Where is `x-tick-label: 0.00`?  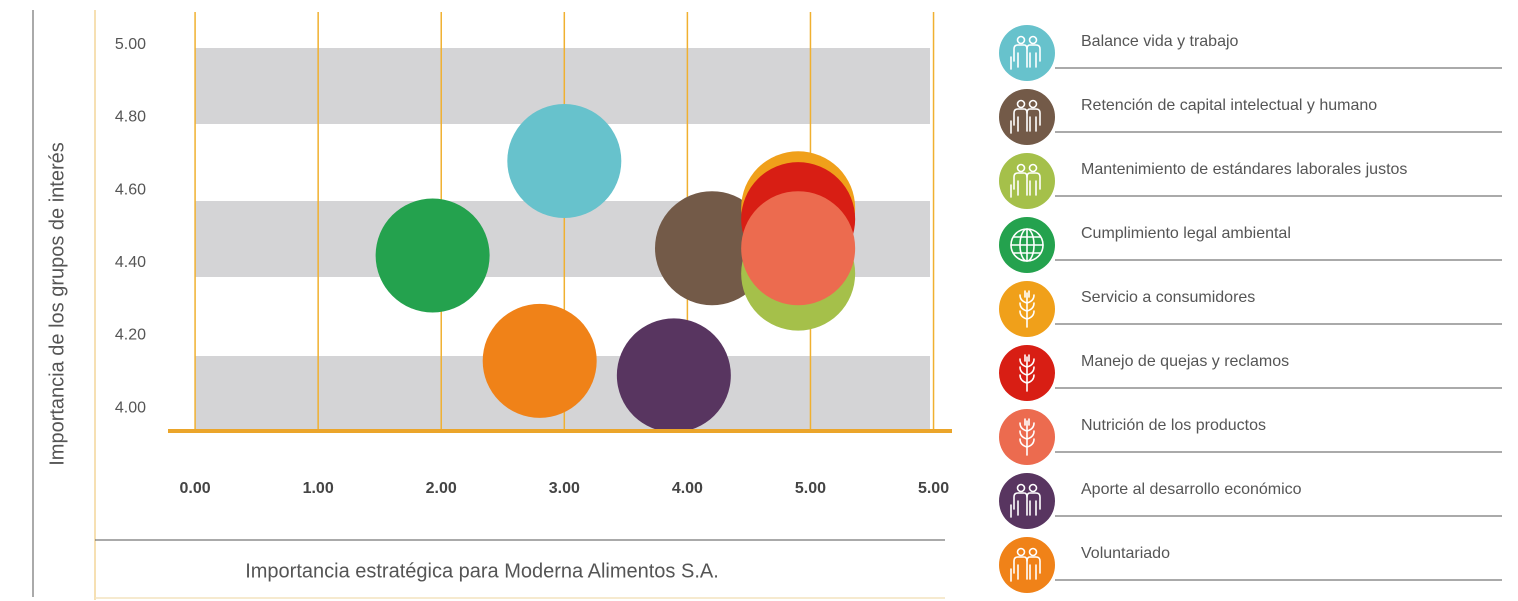 x-tick-label: 0.00 is located at coordinates (195, 488).